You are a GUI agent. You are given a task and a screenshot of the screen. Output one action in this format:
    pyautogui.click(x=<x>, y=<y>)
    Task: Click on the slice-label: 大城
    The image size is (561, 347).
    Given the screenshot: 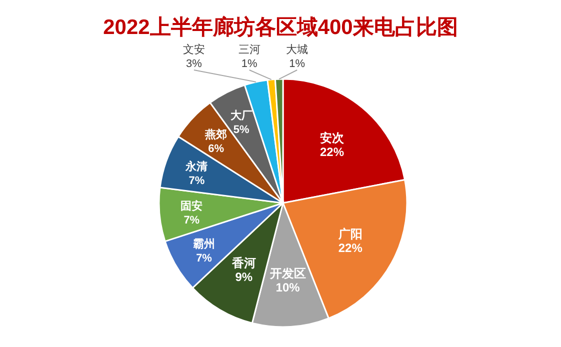 What is the action you would take?
    pyautogui.click(x=297, y=49)
    